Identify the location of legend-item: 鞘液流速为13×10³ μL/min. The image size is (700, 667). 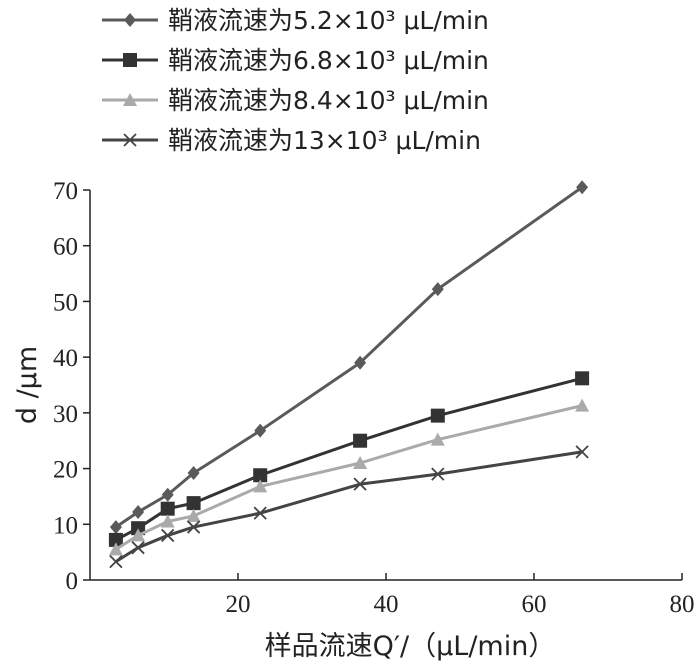
(291, 140).